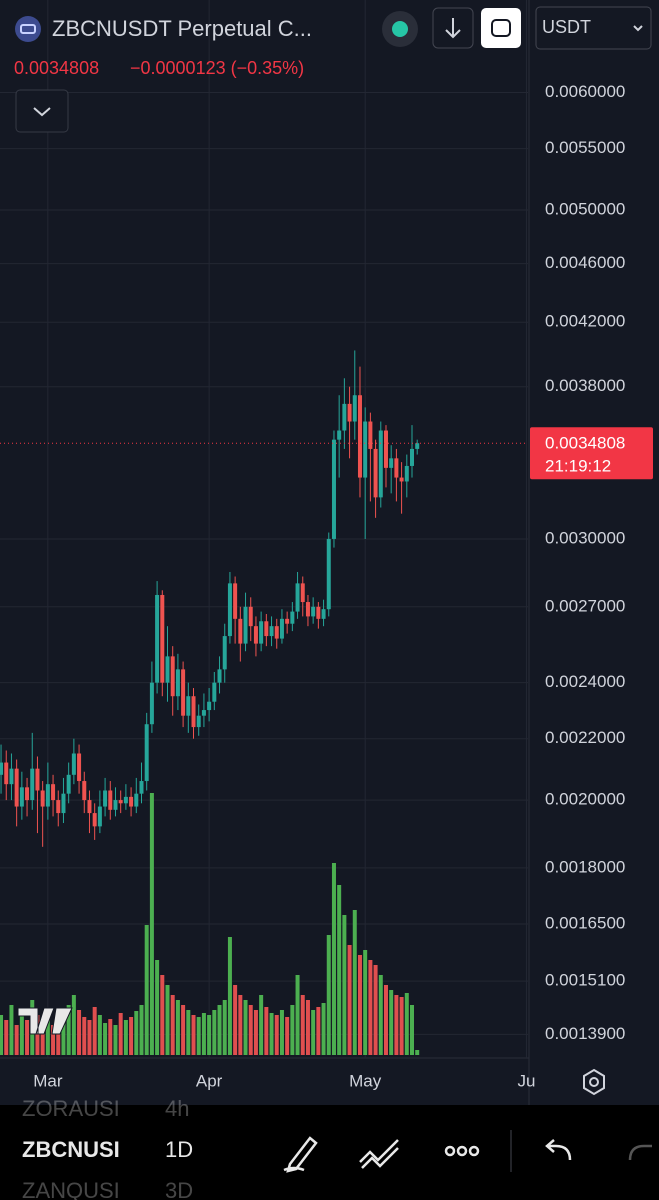 The height and width of the screenshot is (1200, 659). What do you see at coordinates (585, 91) in the screenshot?
I see `y-tick-label: 0.0060000` at bounding box center [585, 91].